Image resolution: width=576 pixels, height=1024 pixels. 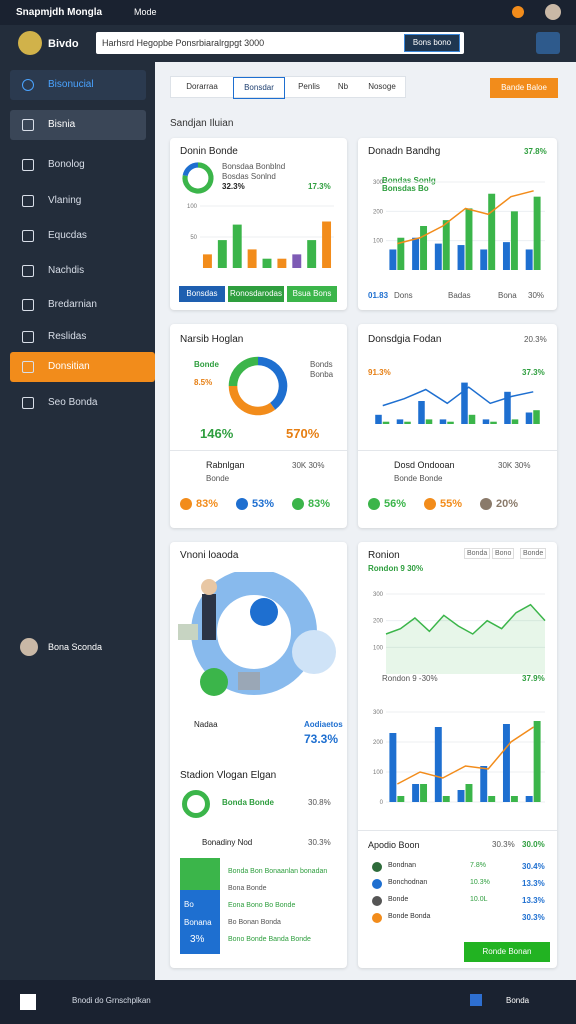 What do you see at coordinates (524, 88) in the screenshot?
I see `action-button: Bande Baloe` at bounding box center [524, 88].